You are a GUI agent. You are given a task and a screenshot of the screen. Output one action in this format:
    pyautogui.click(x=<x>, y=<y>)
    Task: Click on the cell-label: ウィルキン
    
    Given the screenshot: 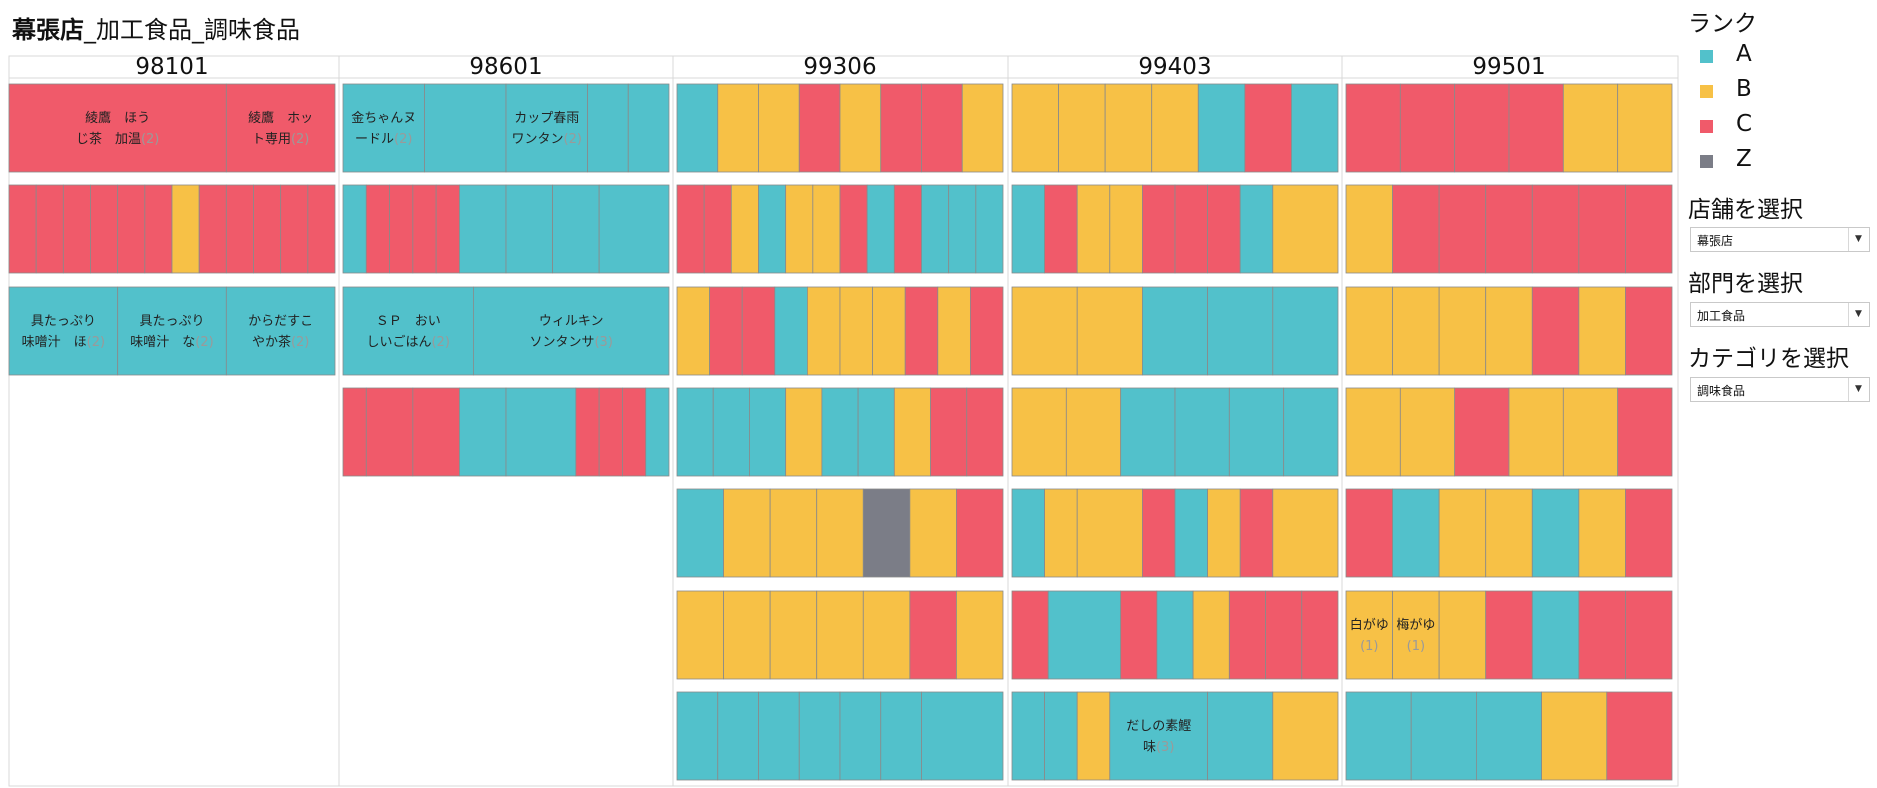 What is the action you would take?
    pyautogui.click(x=571, y=321)
    